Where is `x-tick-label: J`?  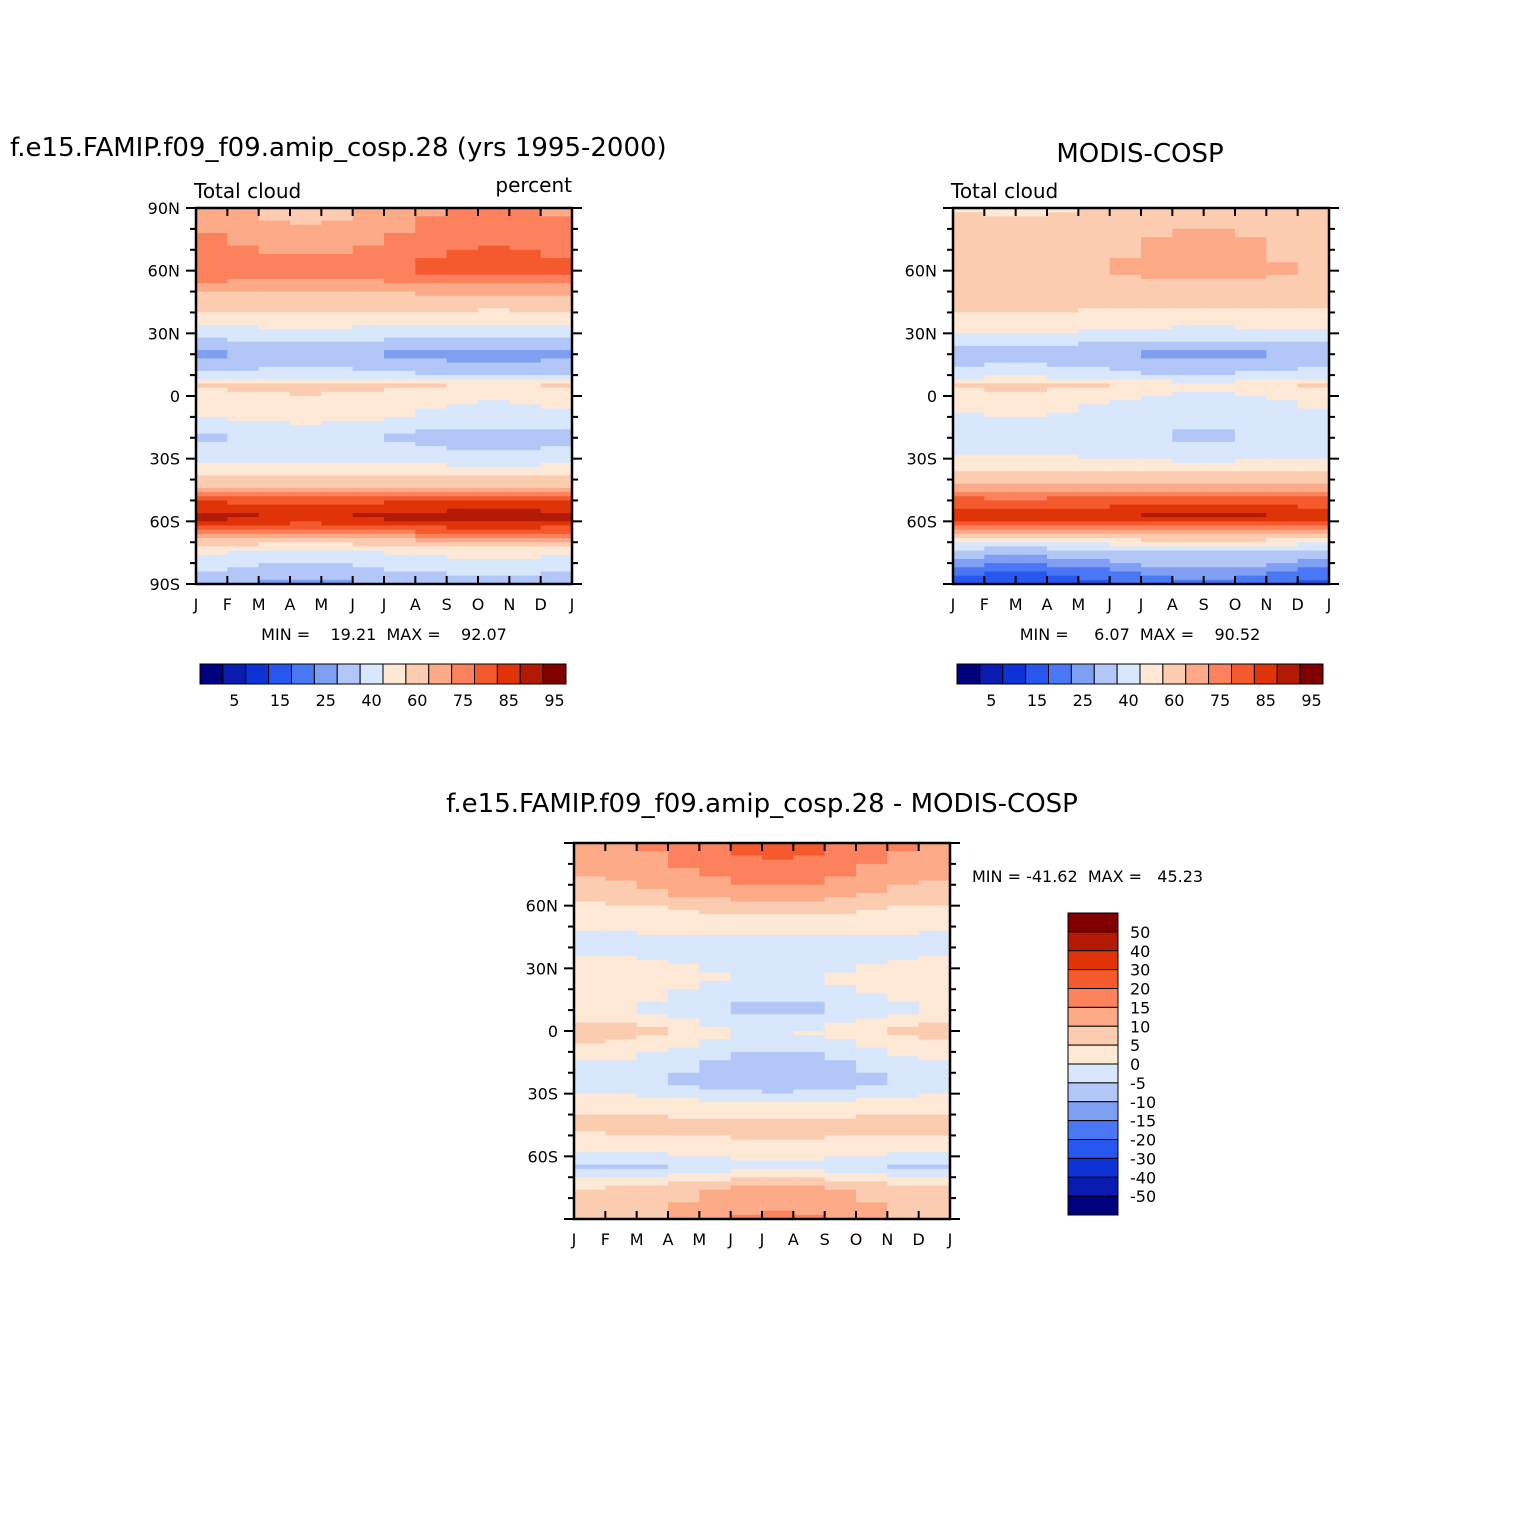
x-tick-label: J is located at coordinates (730, 1239).